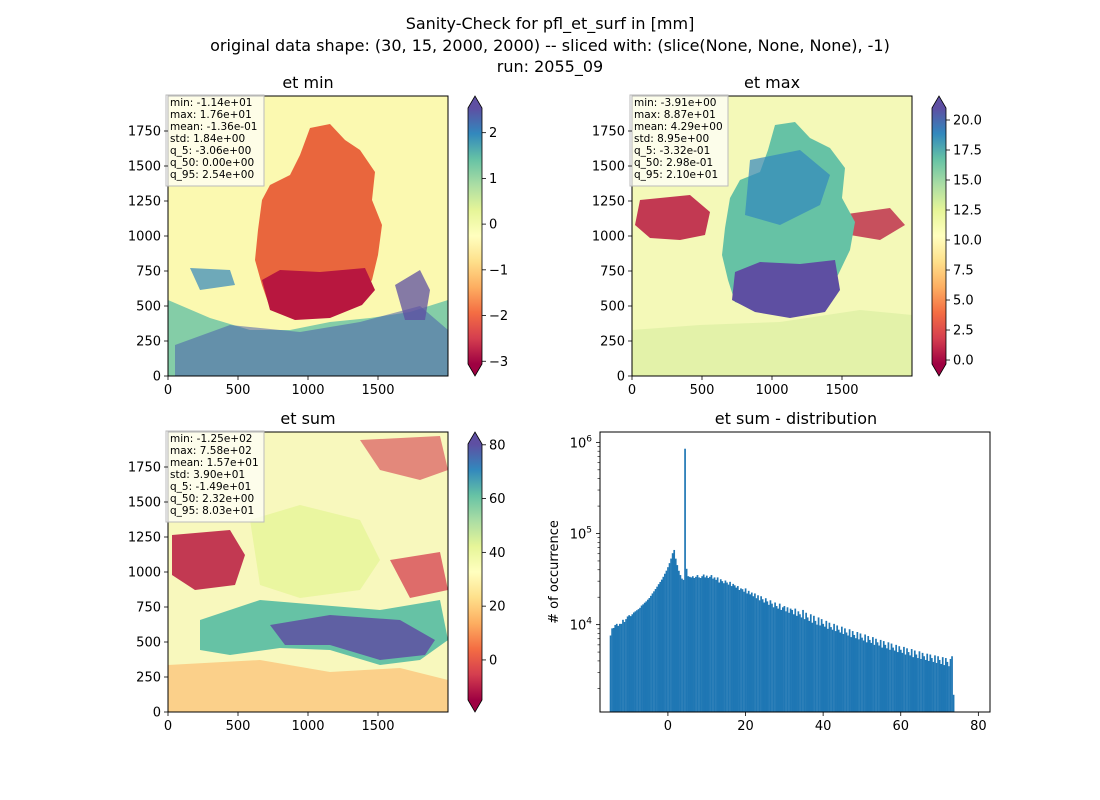 The image size is (1100, 800). Describe the element at coordinates (612, 342) in the screenshot. I see `y-tick-label: 250` at that location.